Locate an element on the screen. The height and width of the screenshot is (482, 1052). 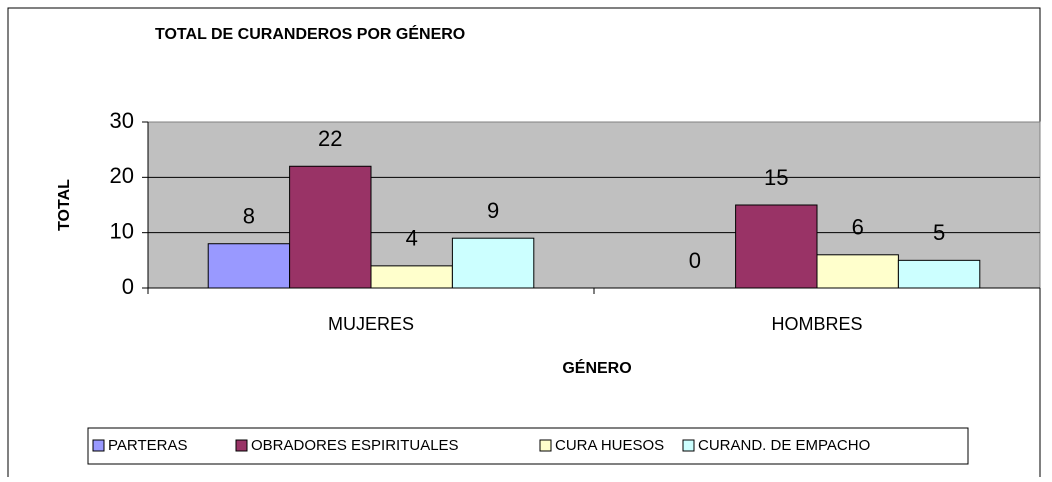
y-tick-label: 10 is located at coordinates (122, 230).